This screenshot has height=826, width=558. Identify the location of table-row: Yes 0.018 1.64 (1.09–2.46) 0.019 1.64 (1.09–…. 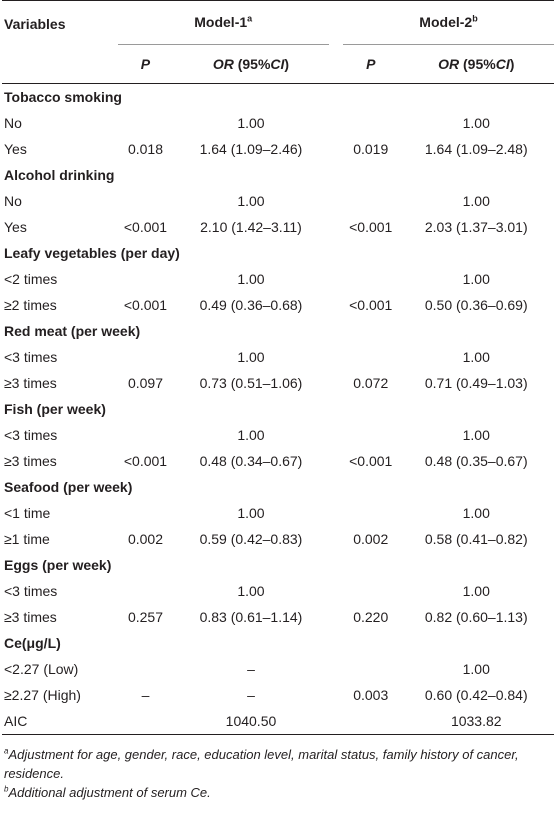
(278, 149).